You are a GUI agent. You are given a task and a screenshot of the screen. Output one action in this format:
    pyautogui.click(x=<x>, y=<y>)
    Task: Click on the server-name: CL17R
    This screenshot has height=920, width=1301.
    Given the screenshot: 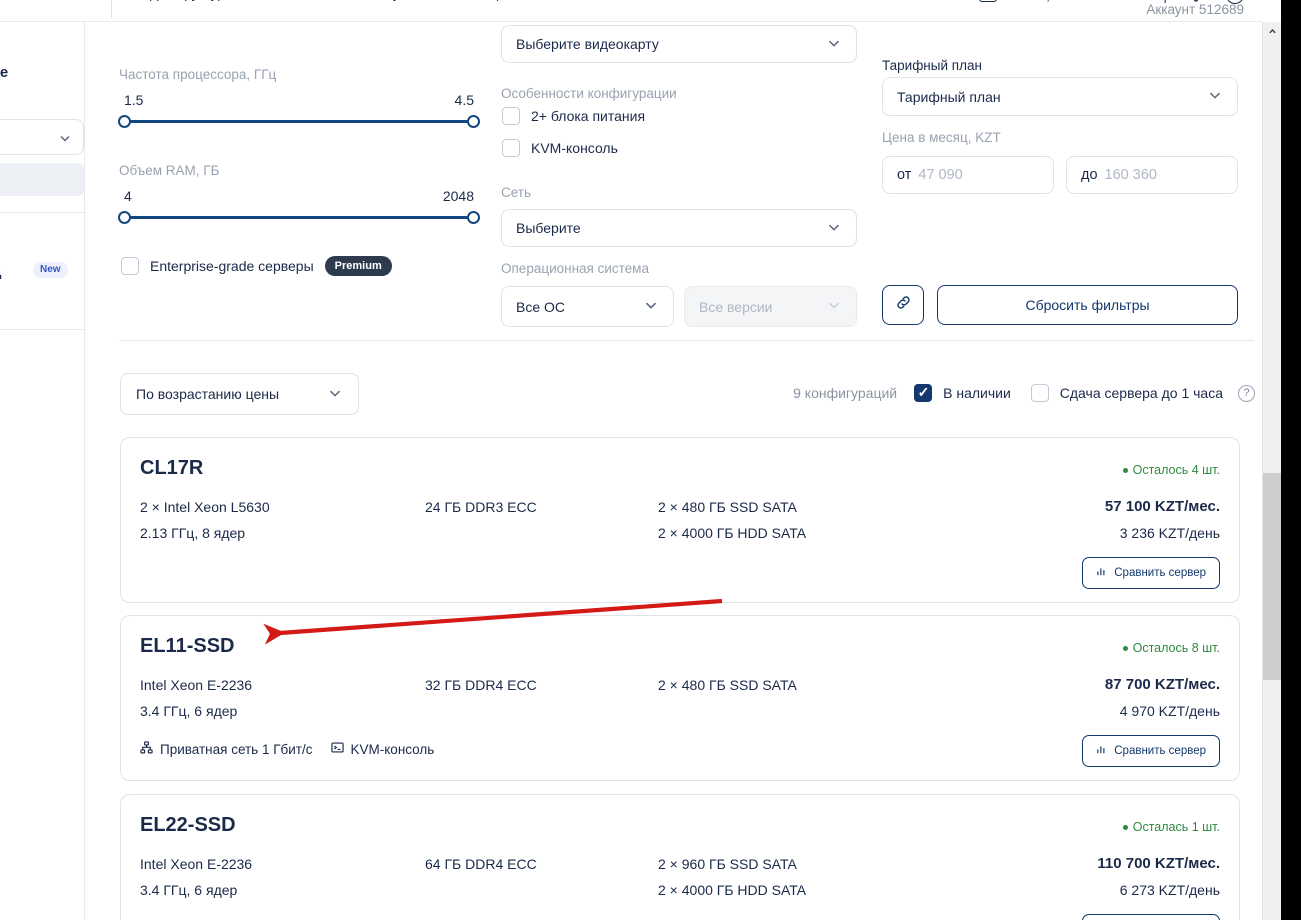 What is the action you would take?
    pyautogui.click(x=172, y=468)
    